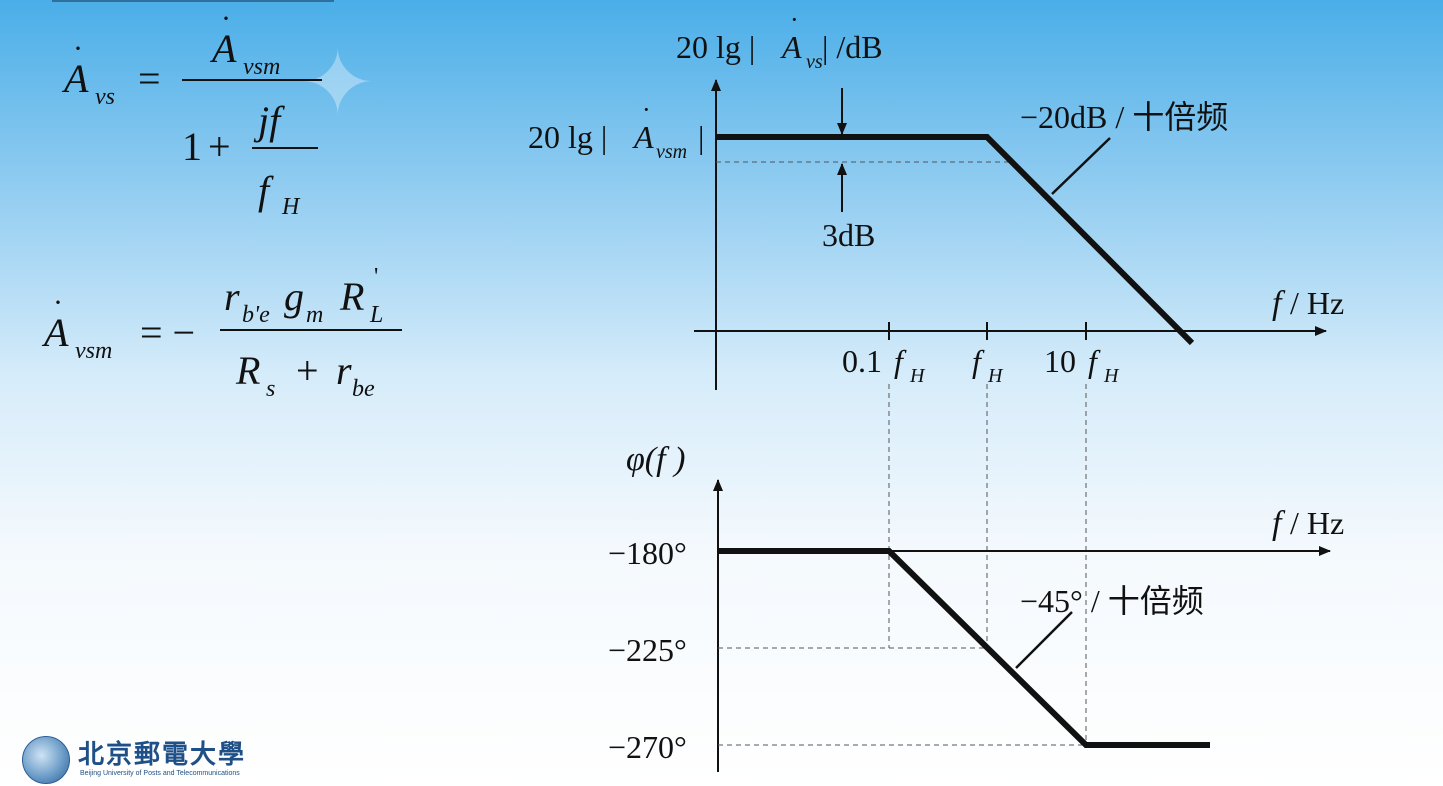 This screenshot has width=1443, height=786. I want to click on tick-label-fh-subscript: H, so click(995, 376).